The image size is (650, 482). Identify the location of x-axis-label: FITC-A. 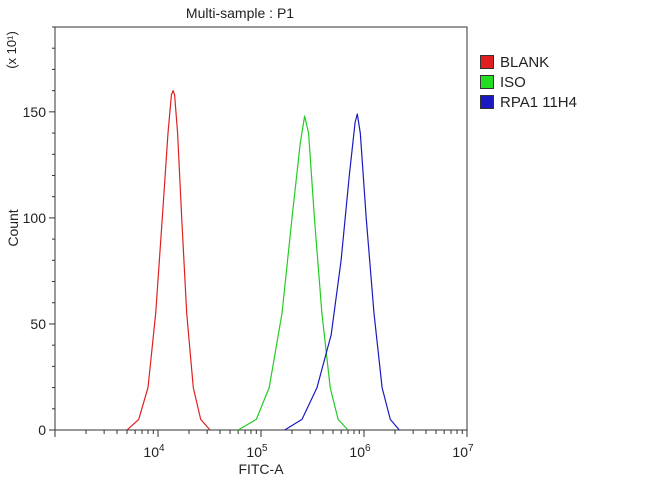
(261, 469).